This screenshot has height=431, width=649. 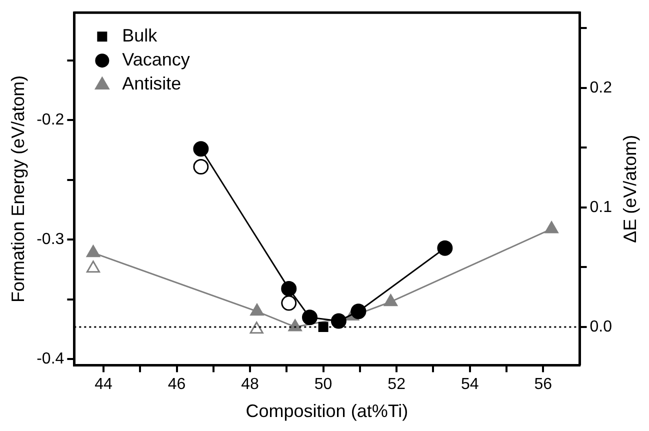 I want to click on y-tick-label: -0.4, so click(x=50, y=359).